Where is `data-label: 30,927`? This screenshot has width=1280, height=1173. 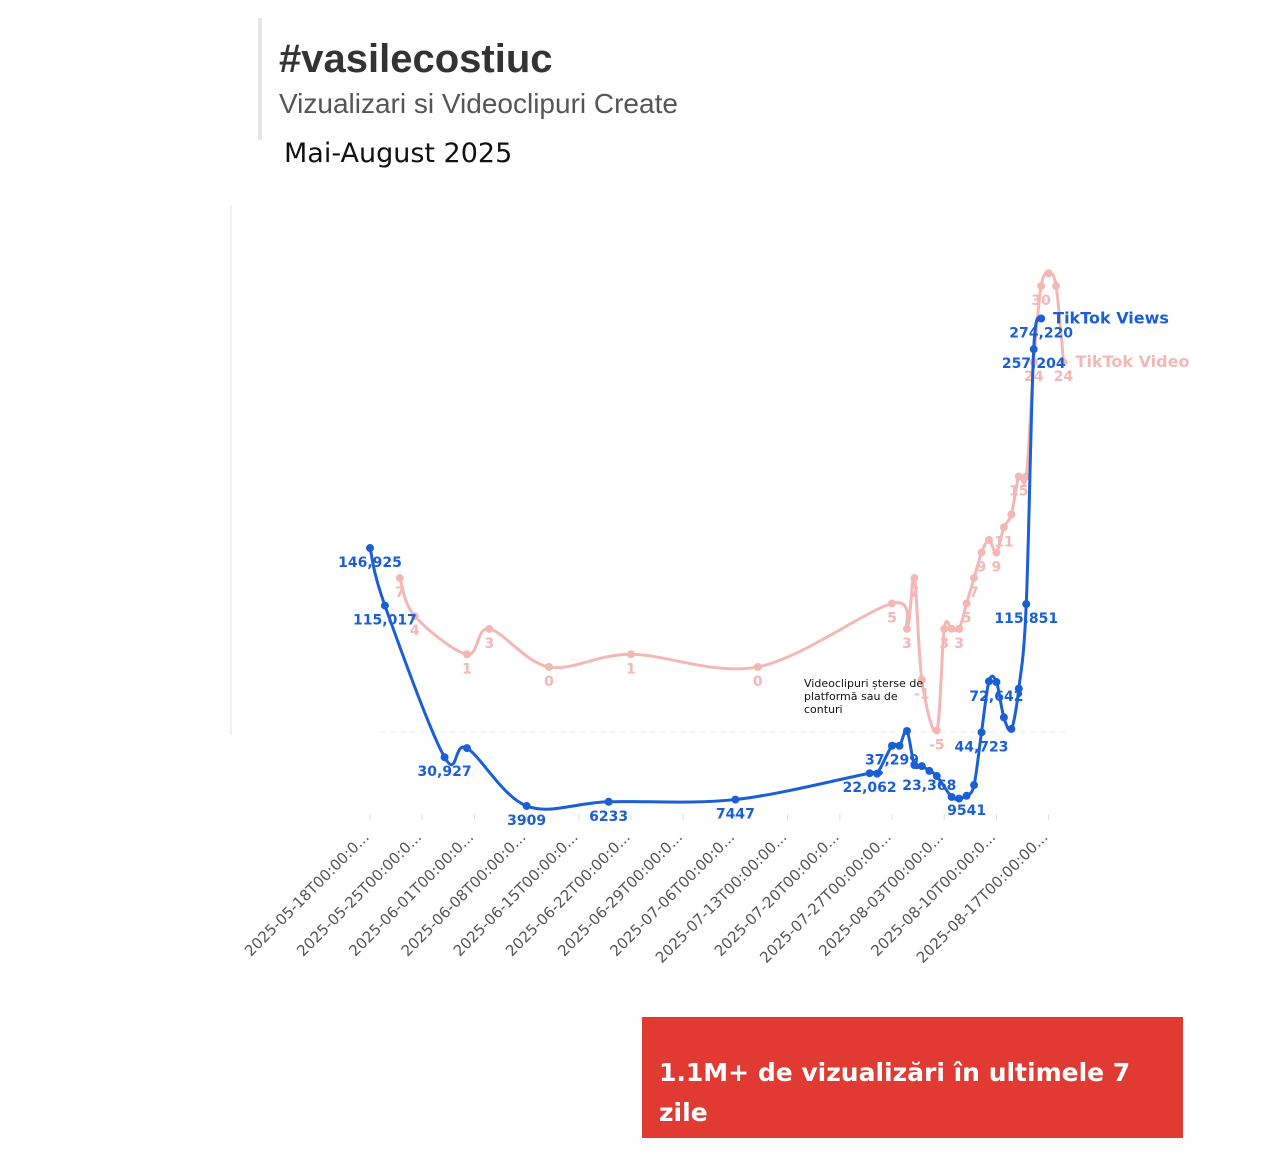 data-label: 30,927 is located at coordinates (445, 772).